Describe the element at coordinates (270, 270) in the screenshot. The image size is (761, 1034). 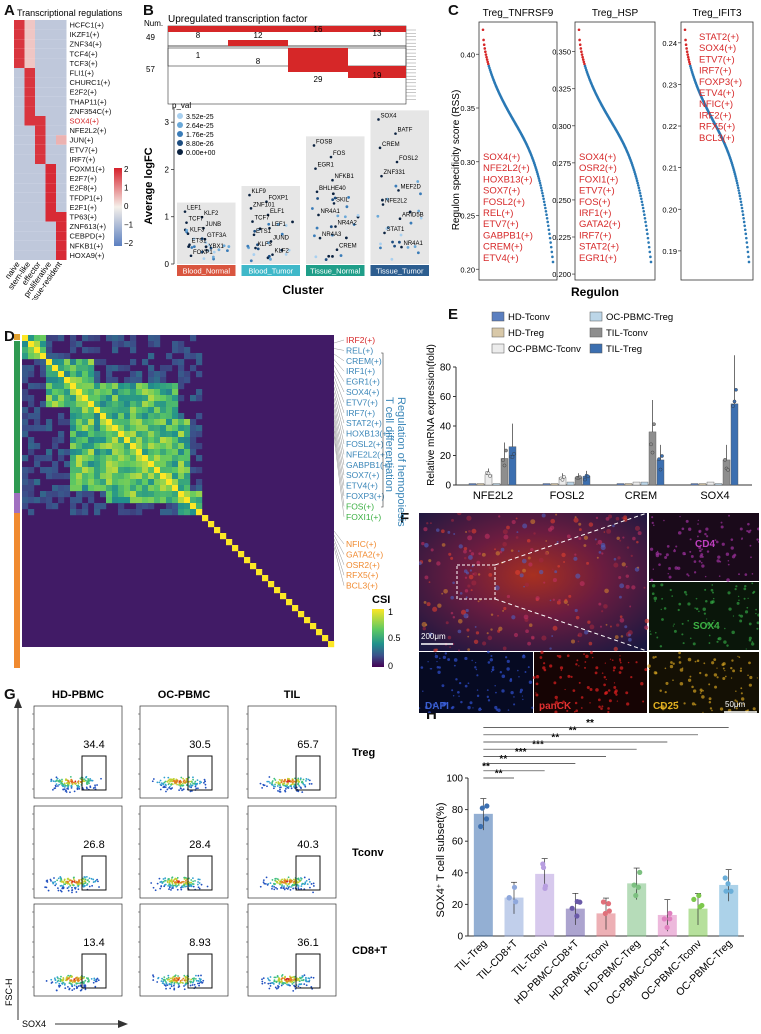
I see `cluster-strip` at that location.